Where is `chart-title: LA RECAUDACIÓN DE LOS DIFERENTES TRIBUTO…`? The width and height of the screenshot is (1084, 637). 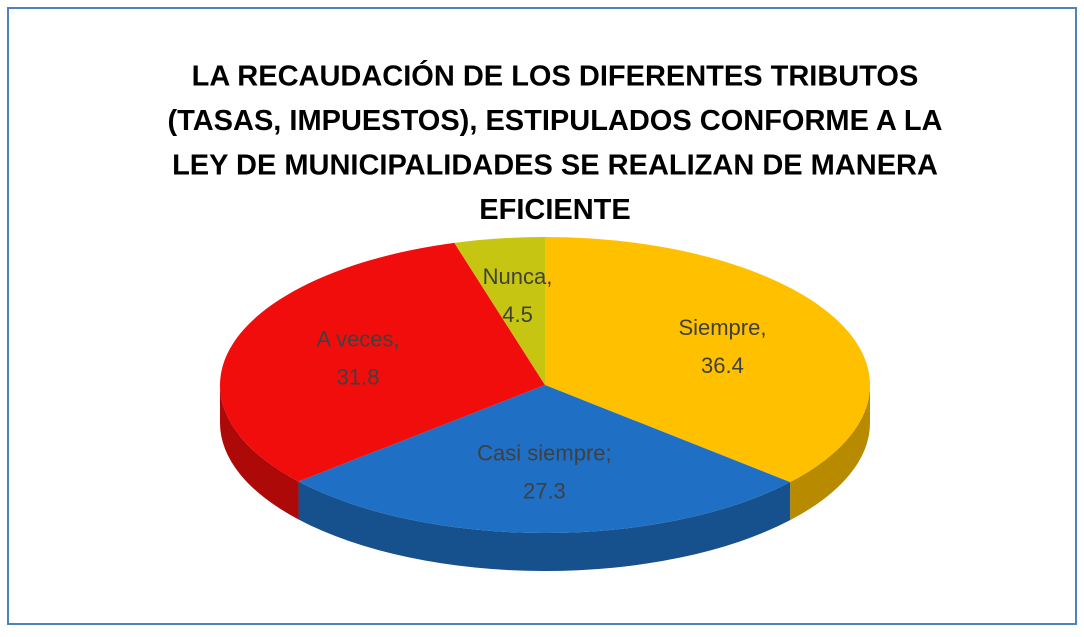 chart-title: LA RECAUDACIÓN DE LOS DIFERENTES TRIBUTO… is located at coordinates (555, 76).